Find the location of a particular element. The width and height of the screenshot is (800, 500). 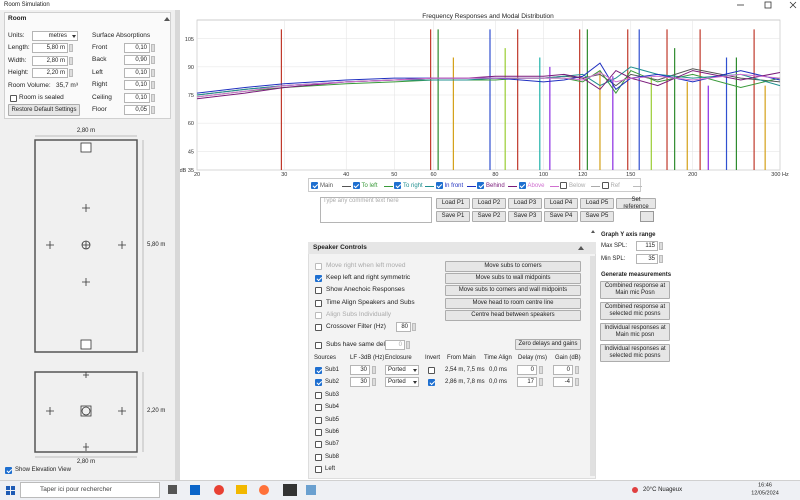

icon-button is located at coordinates (647, 216).